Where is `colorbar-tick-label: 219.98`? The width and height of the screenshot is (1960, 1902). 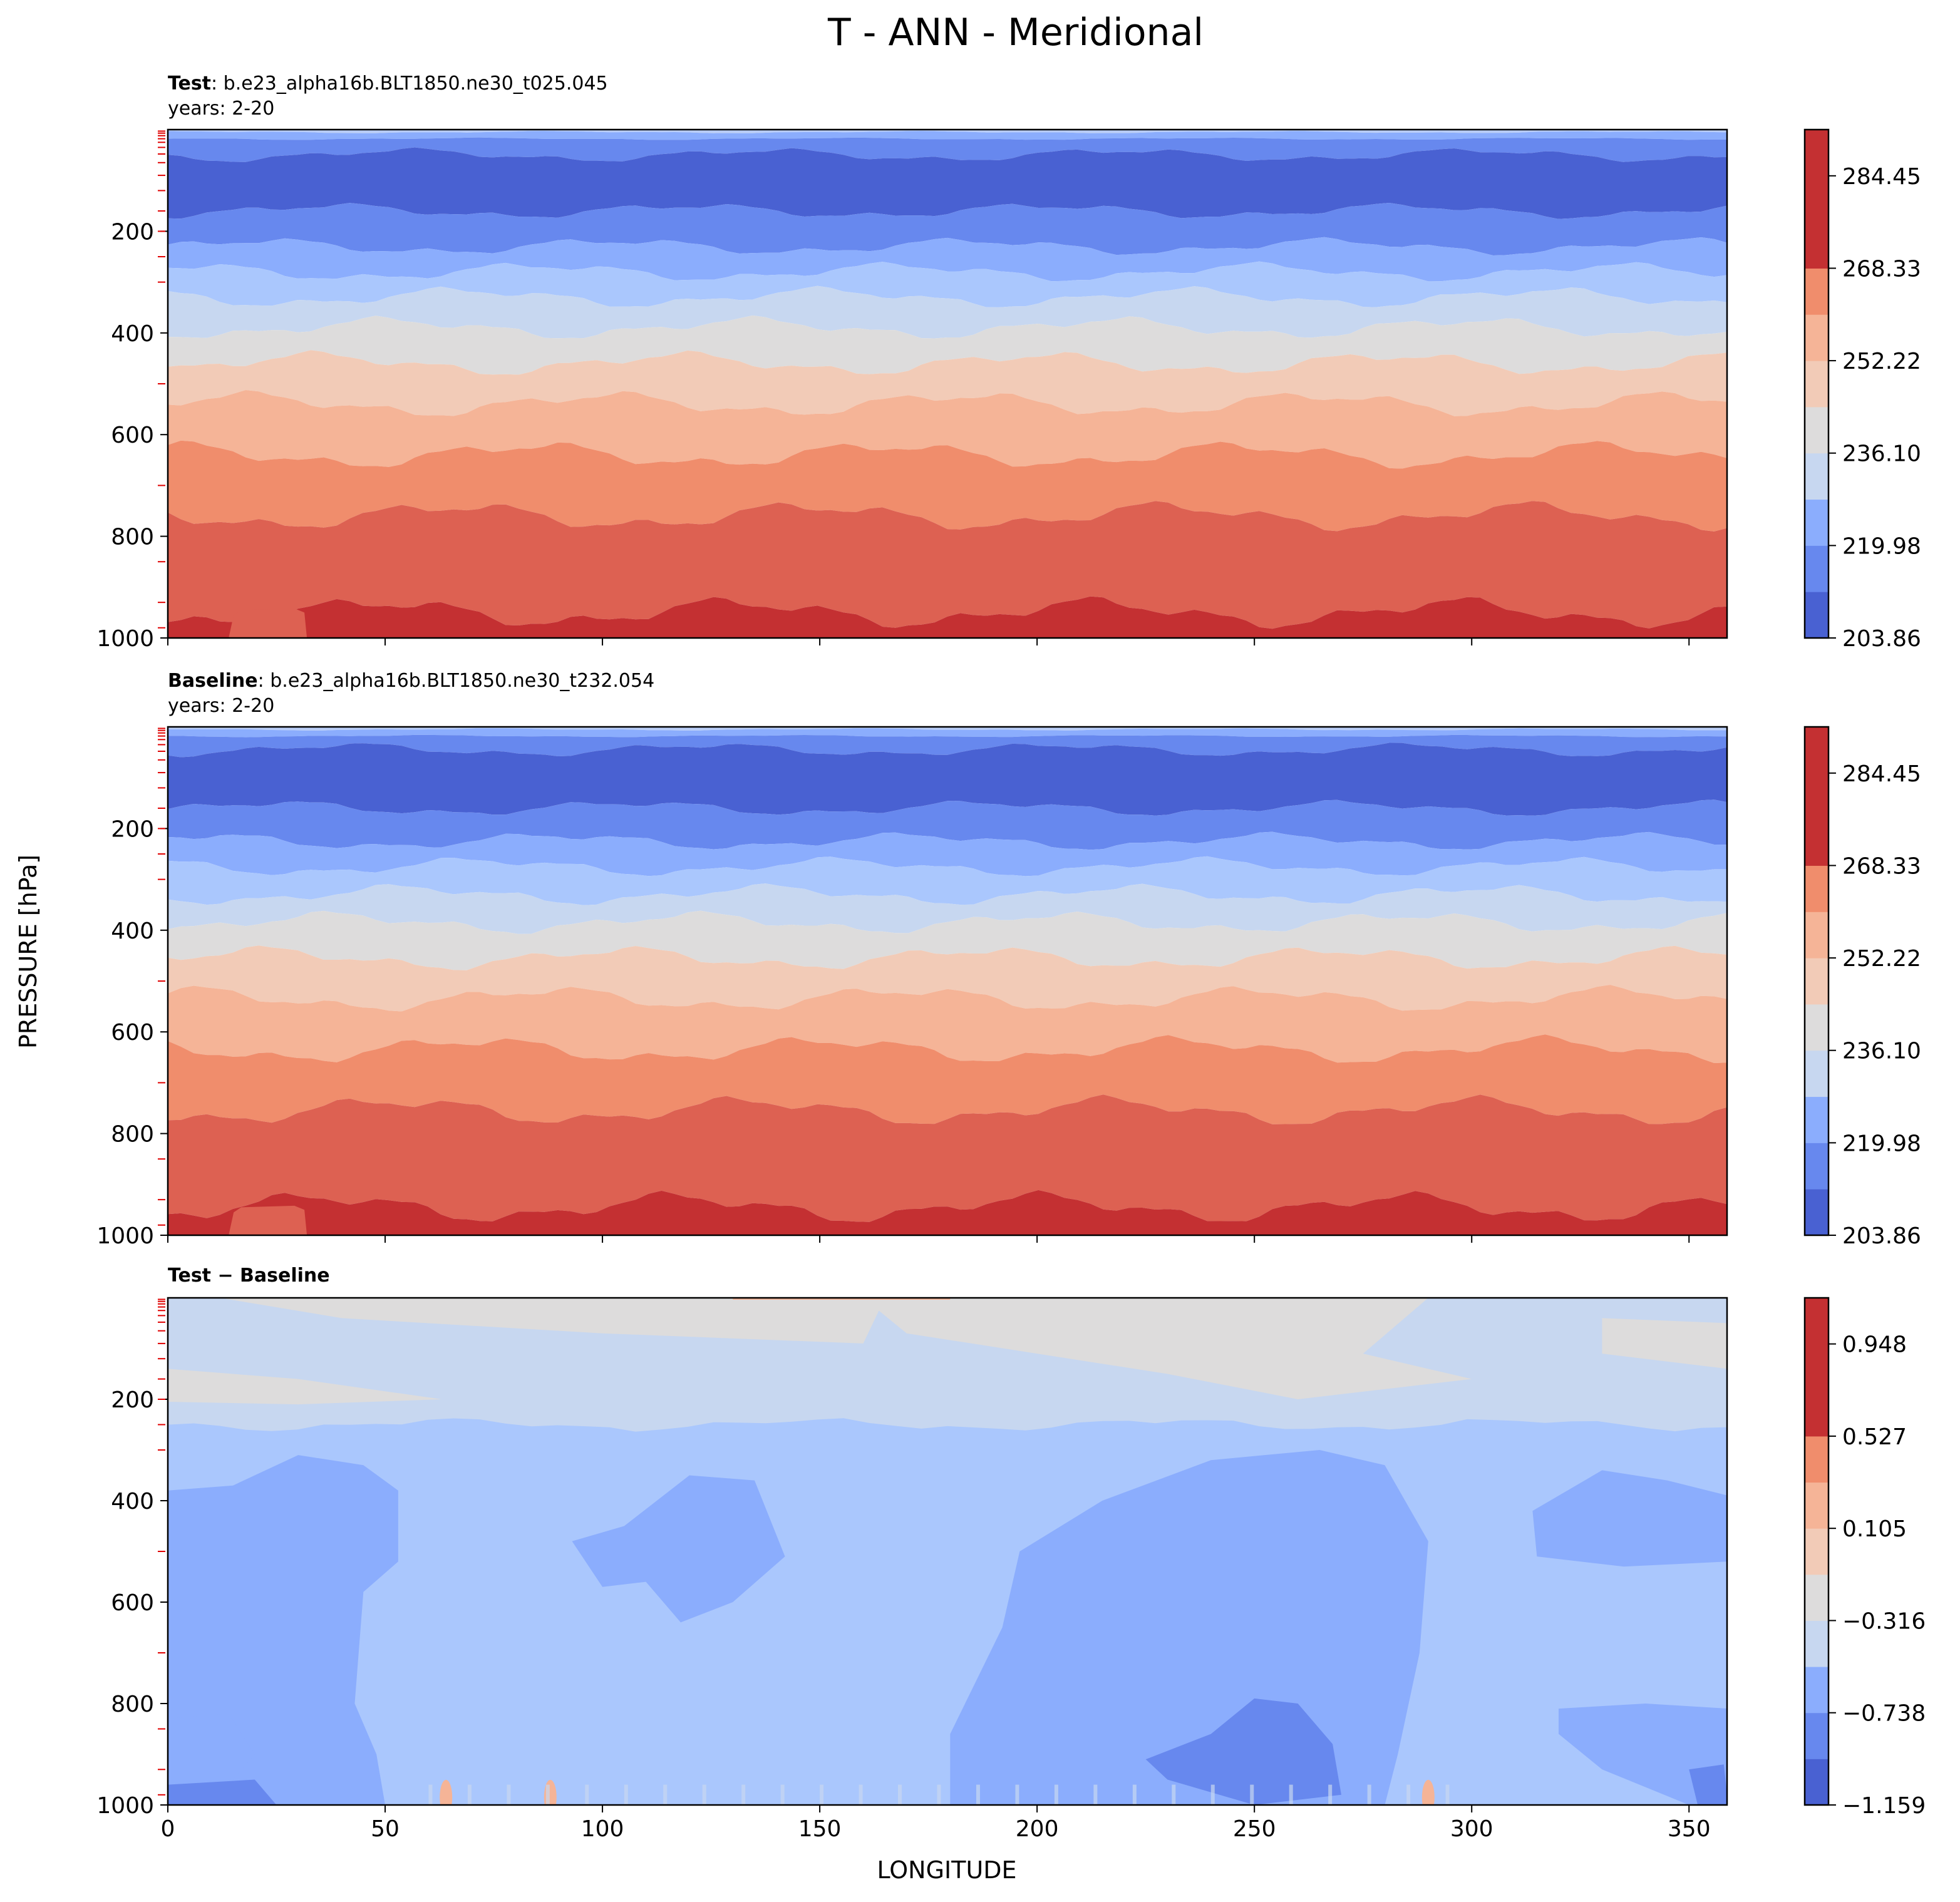 colorbar-tick-label: 219.98 is located at coordinates (1881, 546).